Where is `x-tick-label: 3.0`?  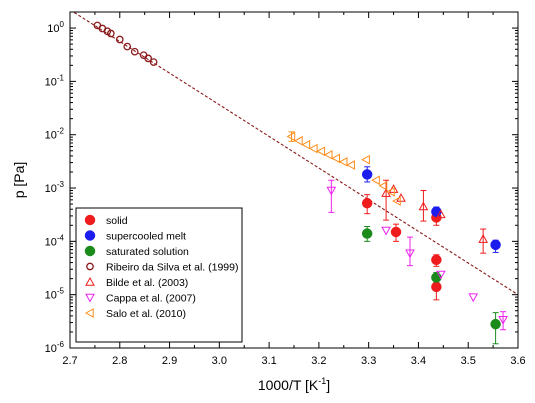 x-tick-label: 3.0 is located at coordinates (219, 361).